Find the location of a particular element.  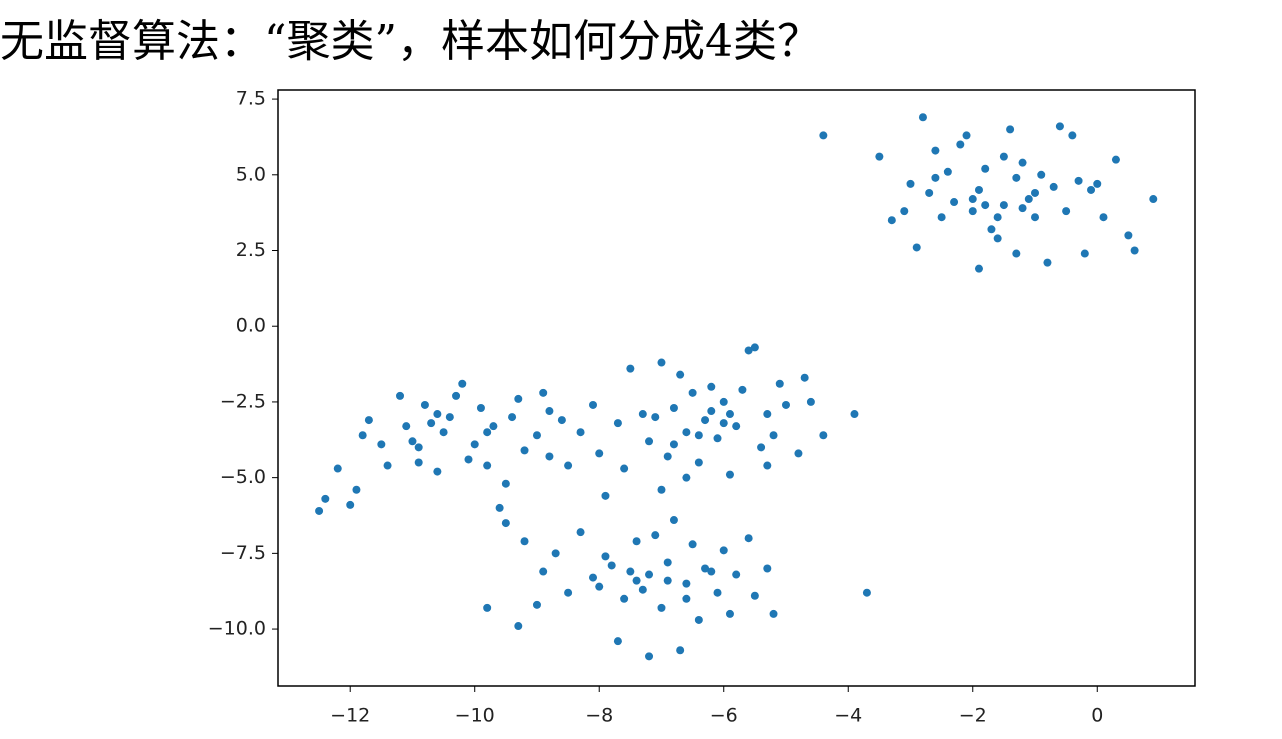

y-tick-label: −7.5 is located at coordinates (243, 553).